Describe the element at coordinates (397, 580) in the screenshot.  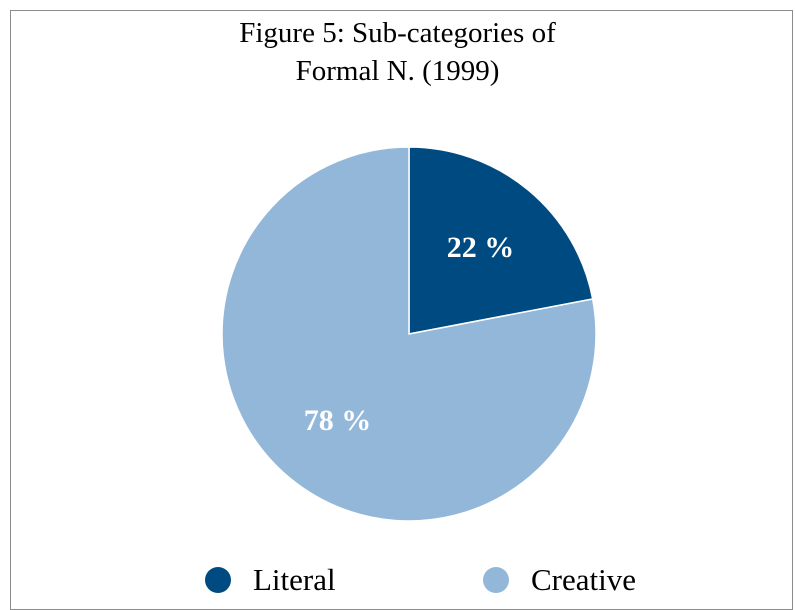
I see `chart-legend: Literal Creative` at that location.